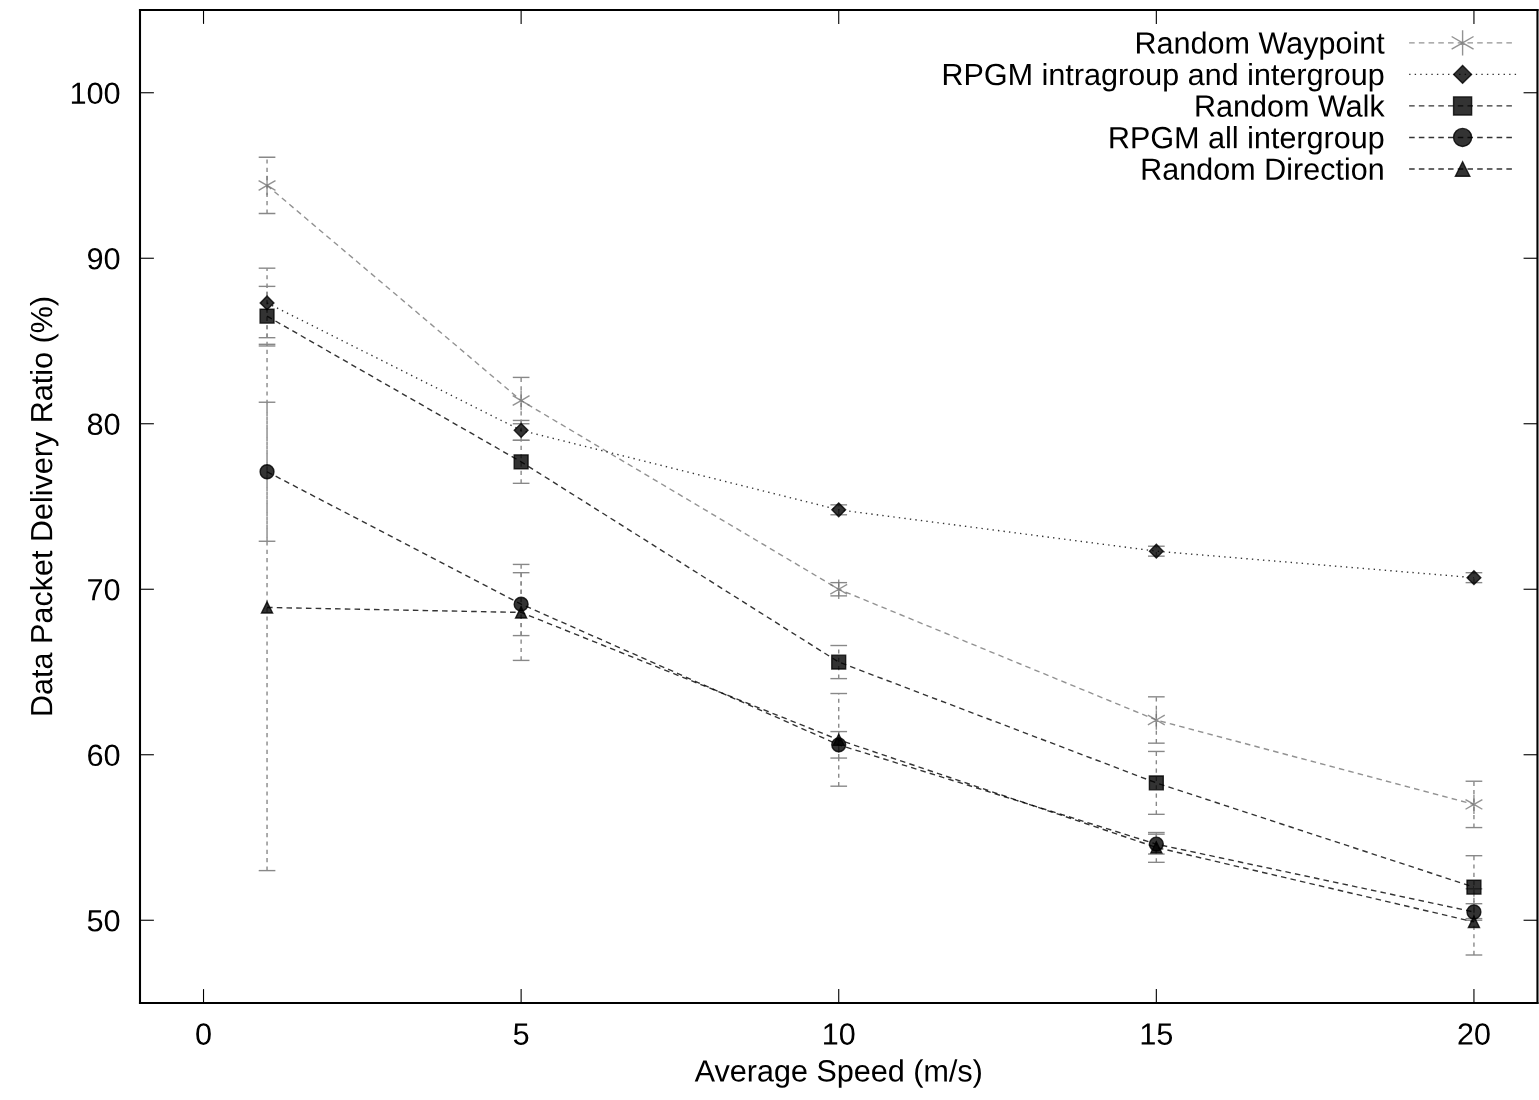 This screenshot has width=1539, height=1100. Describe the element at coordinates (1157, 1034) in the screenshot. I see `x-tick-label: 15` at that location.